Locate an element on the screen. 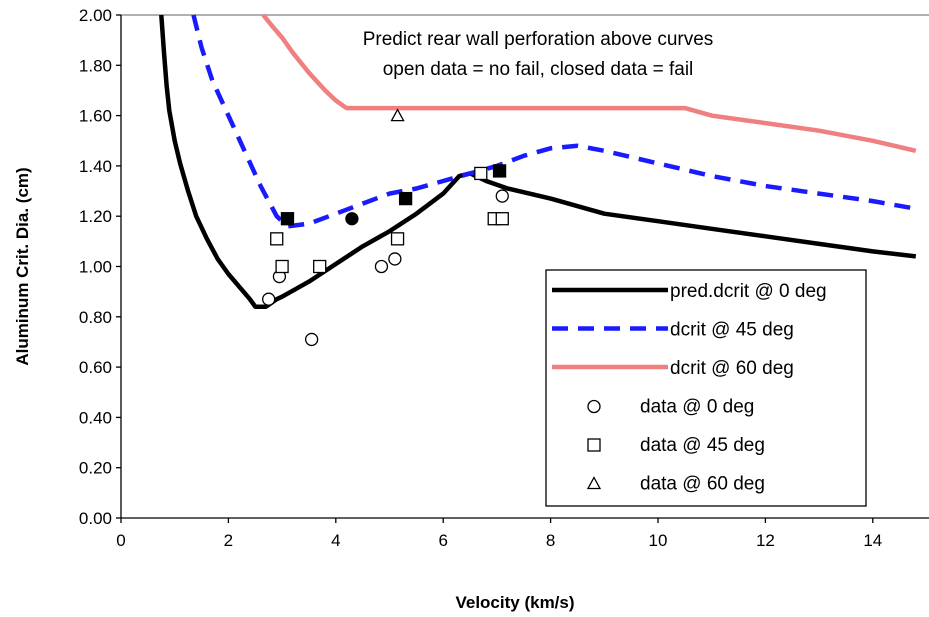 The width and height of the screenshot is (929, 617). y-tick-label: 1.80 is located at coordinates (95, 65).